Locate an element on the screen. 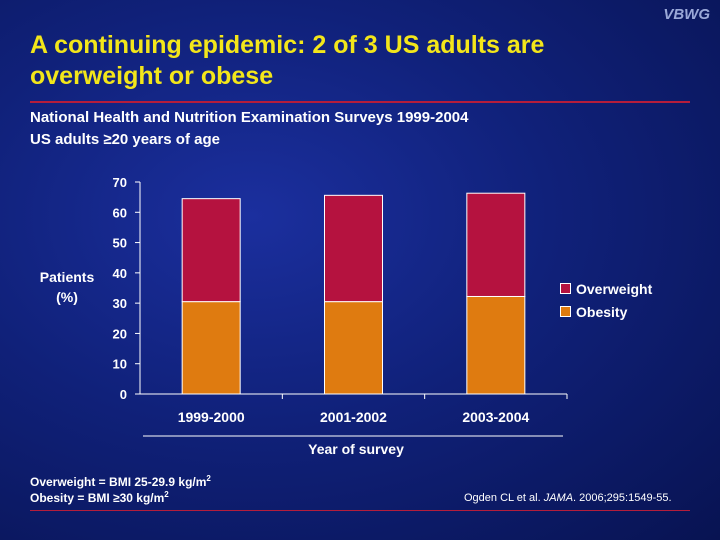 The image size is (720, 540). y-tick-label: 60 is located at coordinates (120, 212).